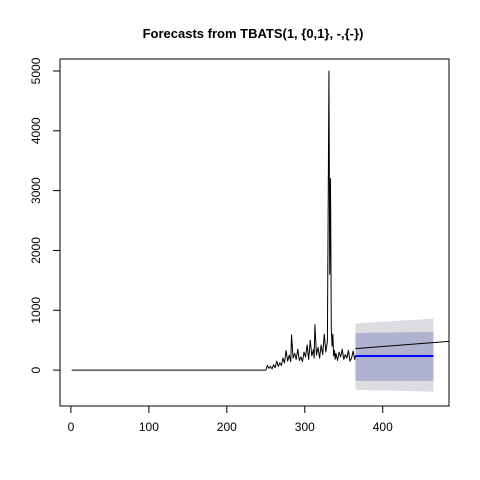  Describe the element at coordinates (36, 369) in the screenshot. I see `y-tick-label: 0` at that location.